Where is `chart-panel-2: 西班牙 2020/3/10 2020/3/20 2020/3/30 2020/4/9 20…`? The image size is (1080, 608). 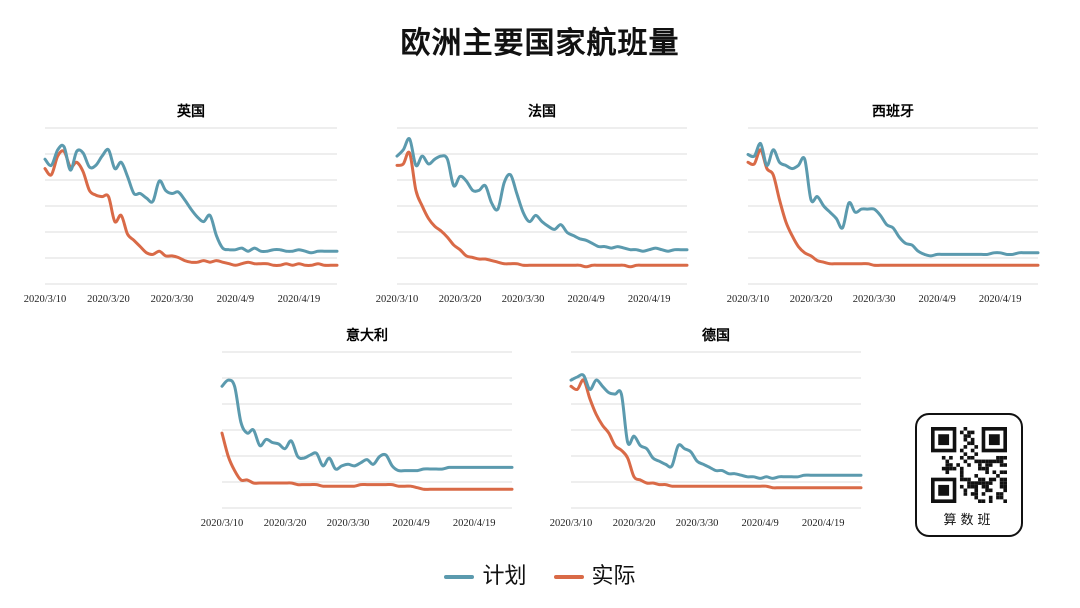 chart-panel-2: 西班牙 2020/3/10 2020/3/20 2020/3/30 2020/4/9 20… is located at coordinates (883, 204).